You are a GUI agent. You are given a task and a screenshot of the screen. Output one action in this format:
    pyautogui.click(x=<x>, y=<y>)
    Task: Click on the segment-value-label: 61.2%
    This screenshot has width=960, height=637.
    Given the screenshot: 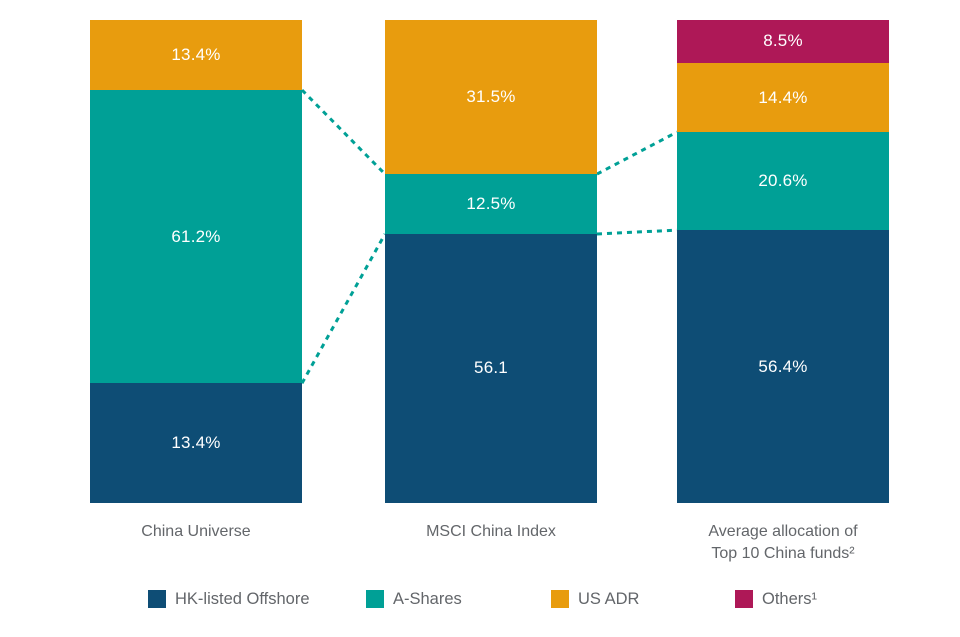 What is the action you would take?
    pyautogui.click(x=196, y=236)
    